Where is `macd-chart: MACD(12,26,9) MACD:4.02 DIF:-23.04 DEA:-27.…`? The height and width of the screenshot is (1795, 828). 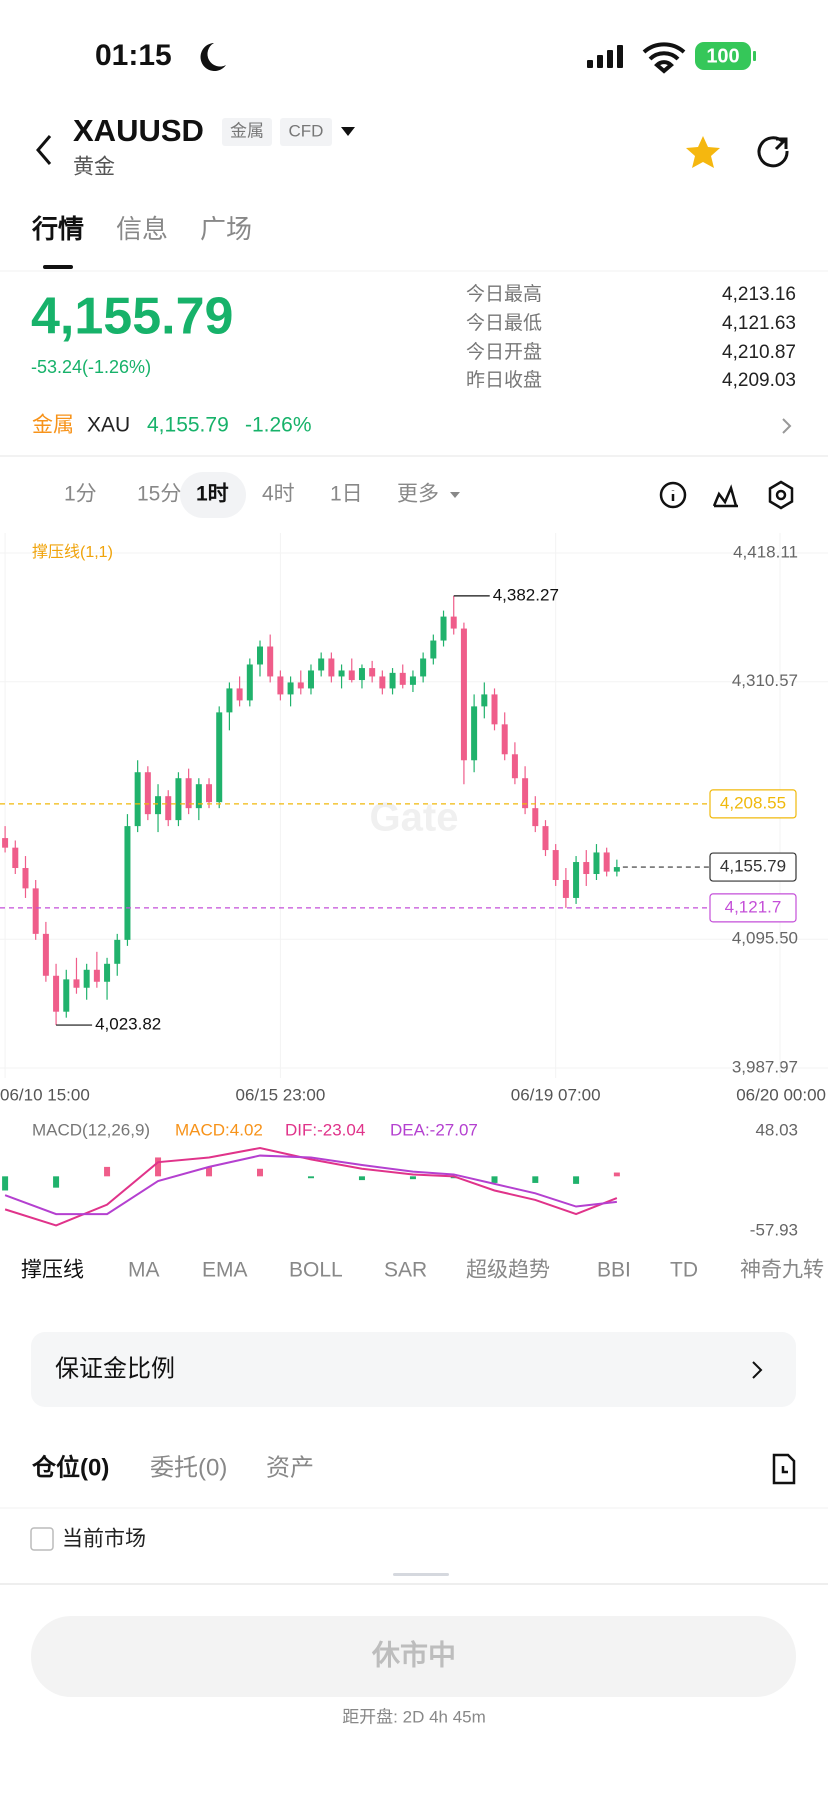 macd-chart: MACD(12,26,9) MACD:4.02 DIF:-23.04 DEA:-27.… is located at coordinates (400, 1179).